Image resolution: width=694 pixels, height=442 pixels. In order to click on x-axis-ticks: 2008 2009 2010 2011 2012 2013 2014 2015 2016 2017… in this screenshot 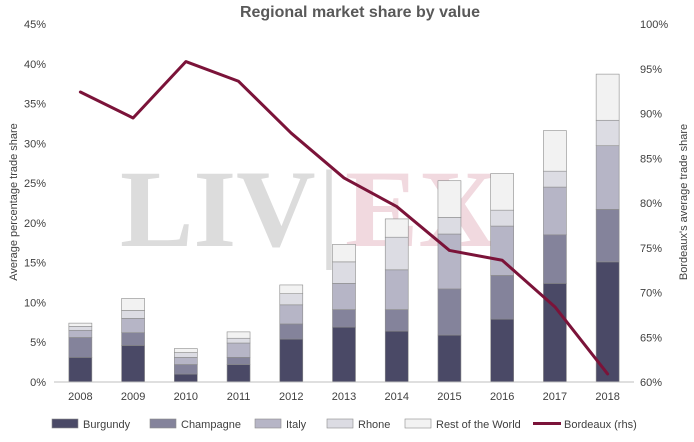, I will do `click(344, 397)`.